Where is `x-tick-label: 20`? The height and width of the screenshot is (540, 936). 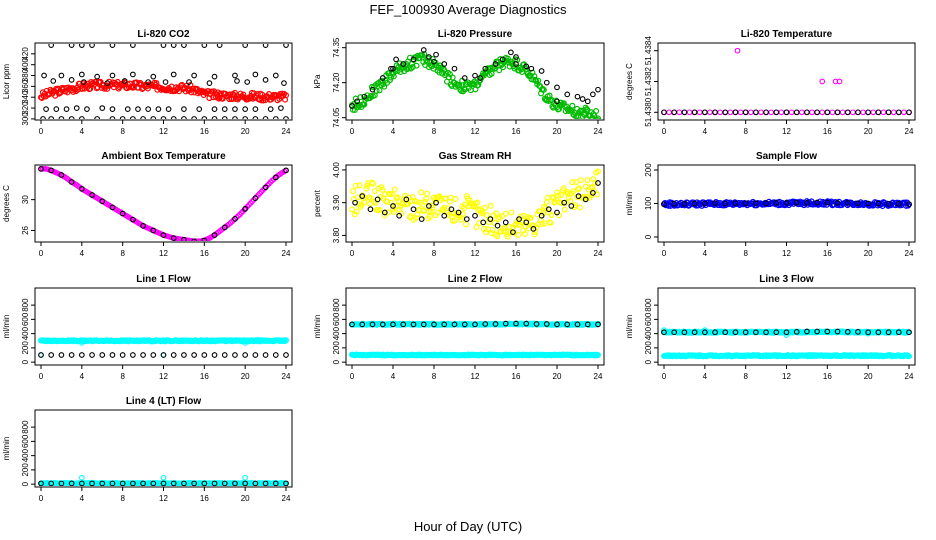
x-tick-label: 20 is located at coordinates (245, 131).